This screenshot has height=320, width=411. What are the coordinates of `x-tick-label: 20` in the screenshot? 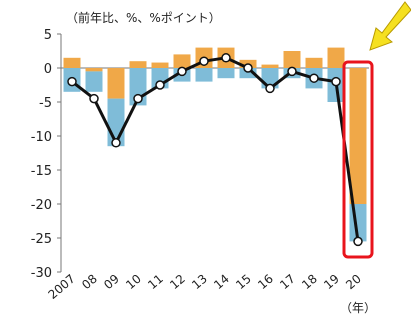 It's located at (353, 282).